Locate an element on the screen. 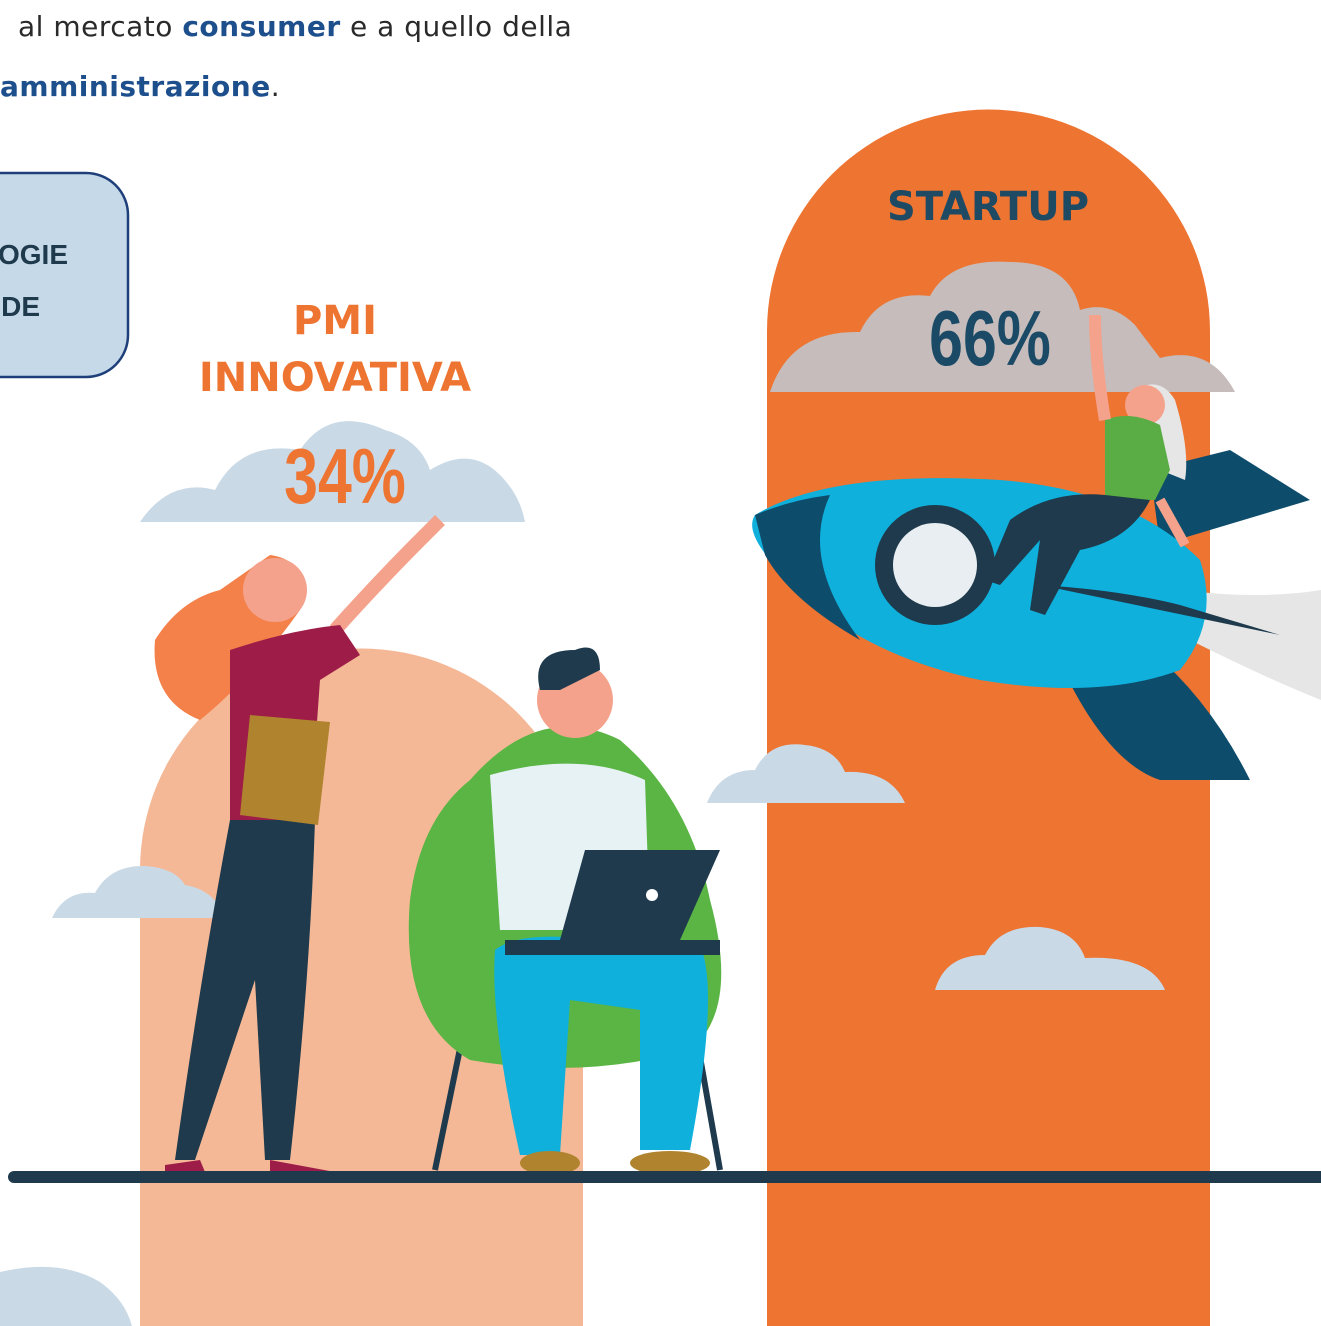  cloud-startup is located at coordinates (1002, 326).